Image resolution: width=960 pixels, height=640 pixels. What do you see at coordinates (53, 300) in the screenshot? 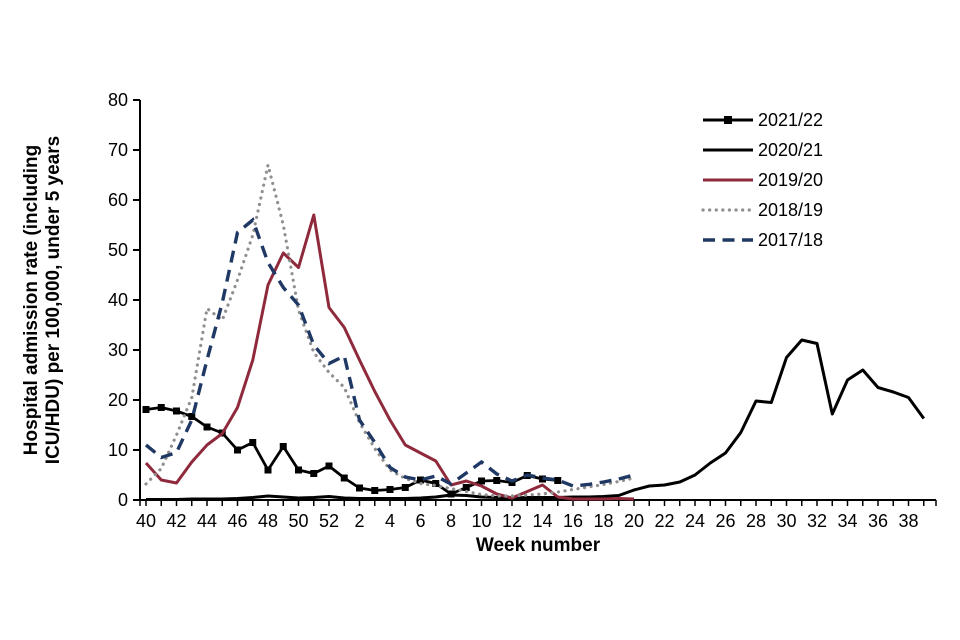
I see `y-axis-title-line2: ICU/HDU) per 100,000, under 5 years` at bounding box center [53, 300].